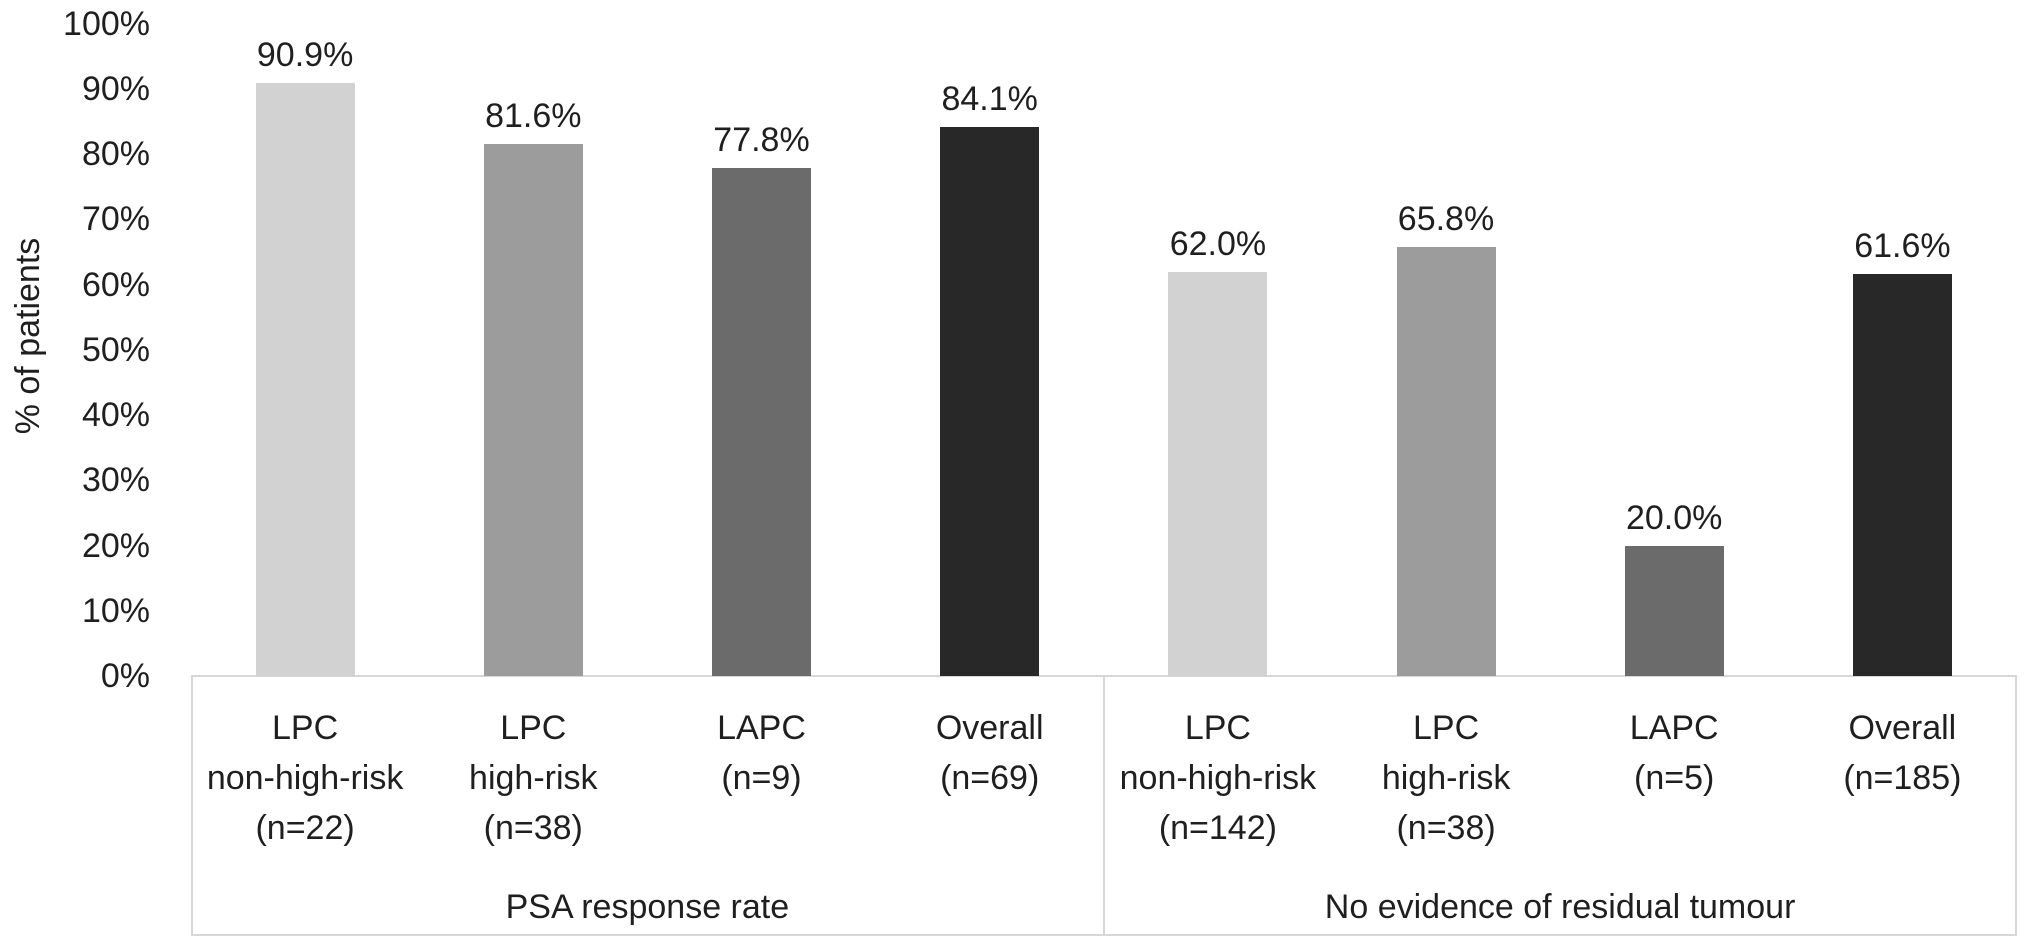 The width and height of the screenshot is (2032, 949). I want to click on category-label: Overall (n=185), so click(1902, 753).